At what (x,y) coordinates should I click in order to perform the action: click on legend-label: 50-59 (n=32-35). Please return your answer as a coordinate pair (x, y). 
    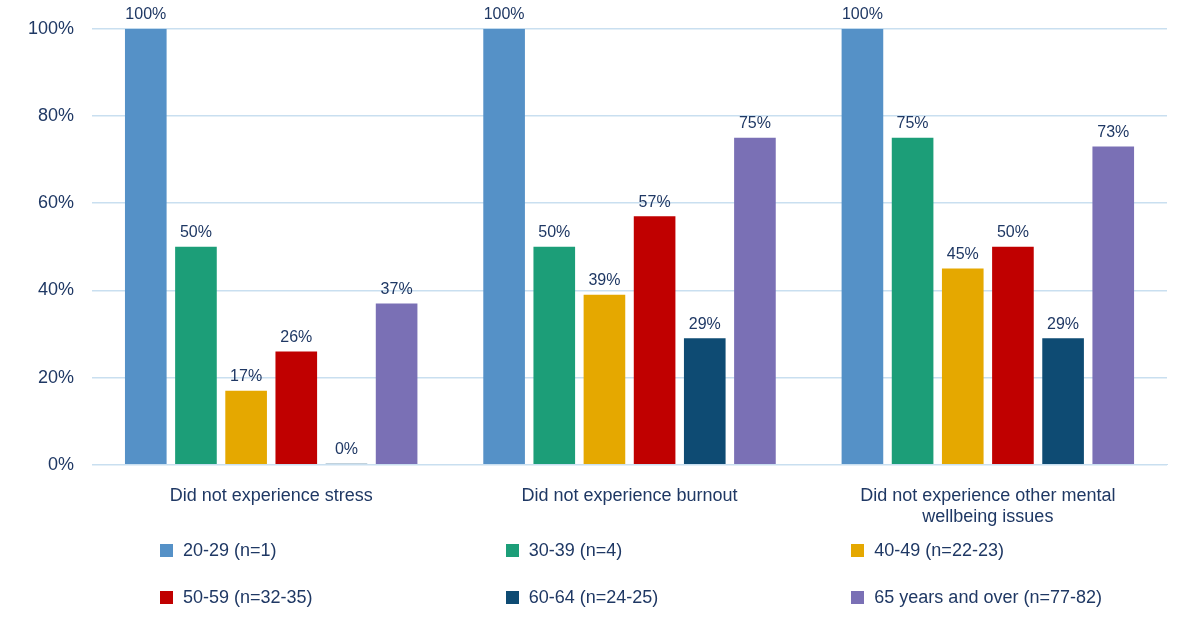
    Looking at the image, I should click on (248, 597).